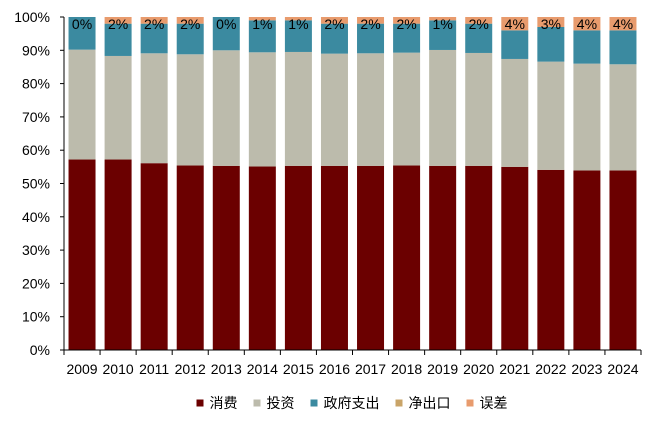 The image size is (661, 425). I want to click on x-tick-label: 2024, so click(622, 369).